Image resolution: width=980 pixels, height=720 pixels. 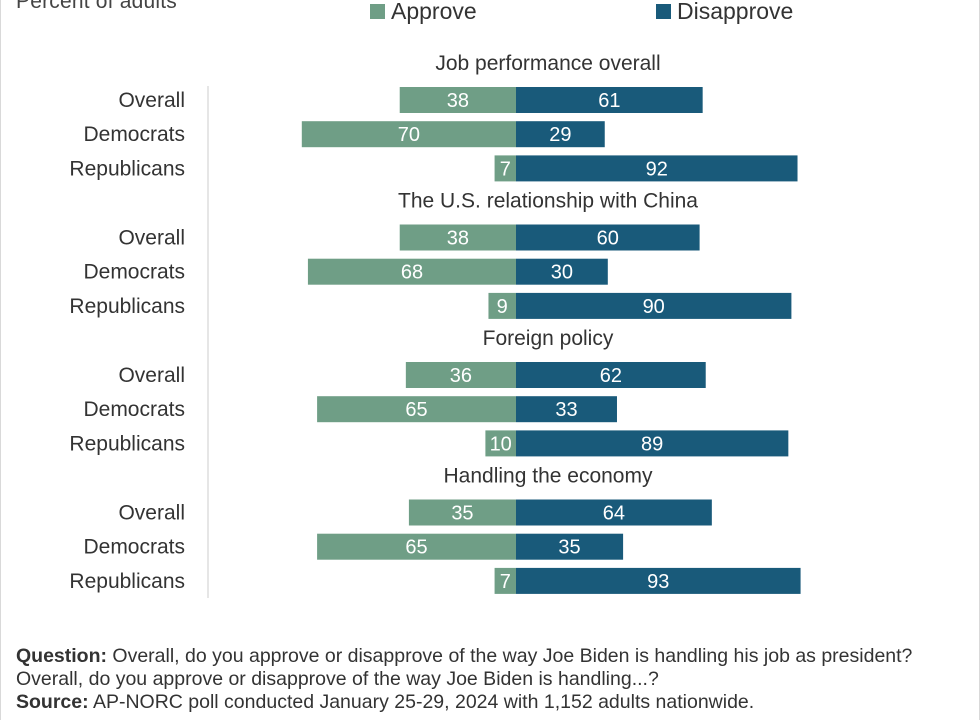 What do you see at coordinates (735, 12) in the screenshot?
I see `legend-label-disapprove: Disapprove` at bounding box center [735, 12].